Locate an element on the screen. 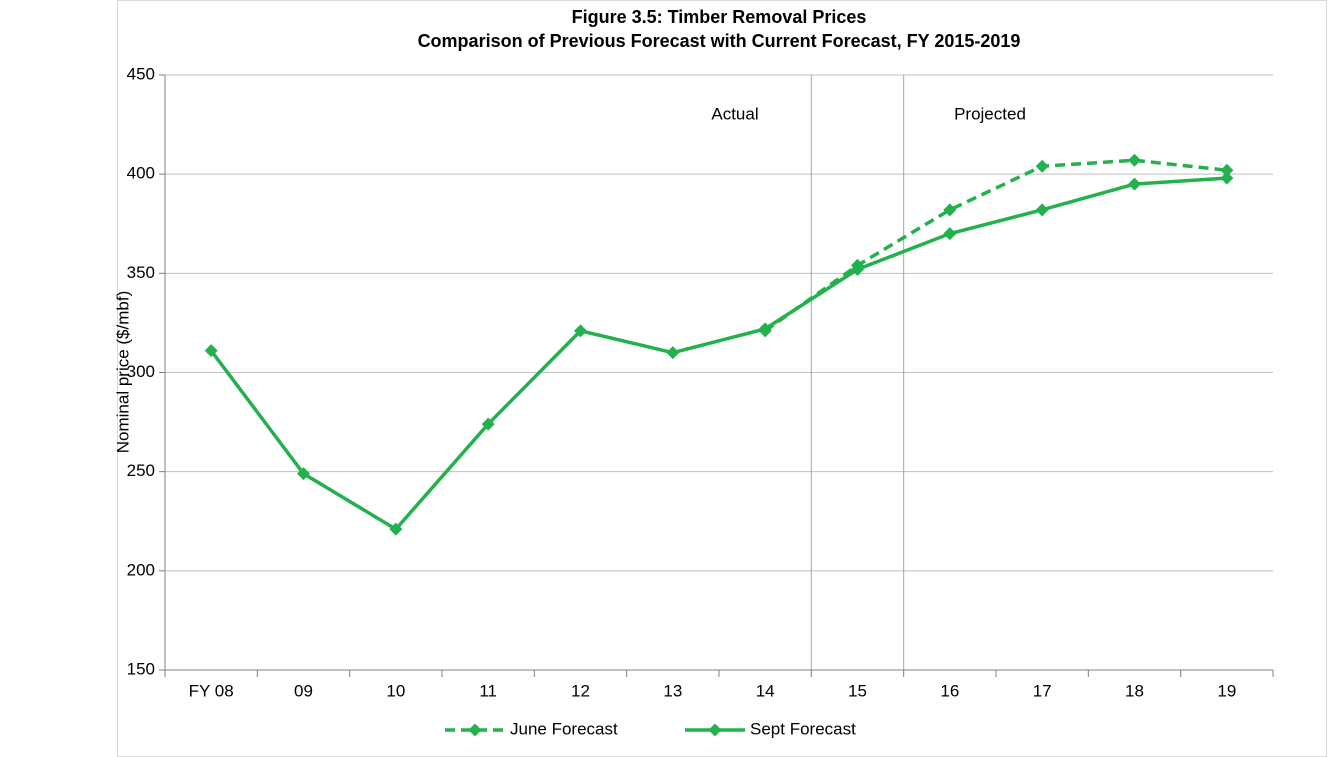 The height and width of the screenshot is (757, 1328). series-line is located at coordinates (996, 245).